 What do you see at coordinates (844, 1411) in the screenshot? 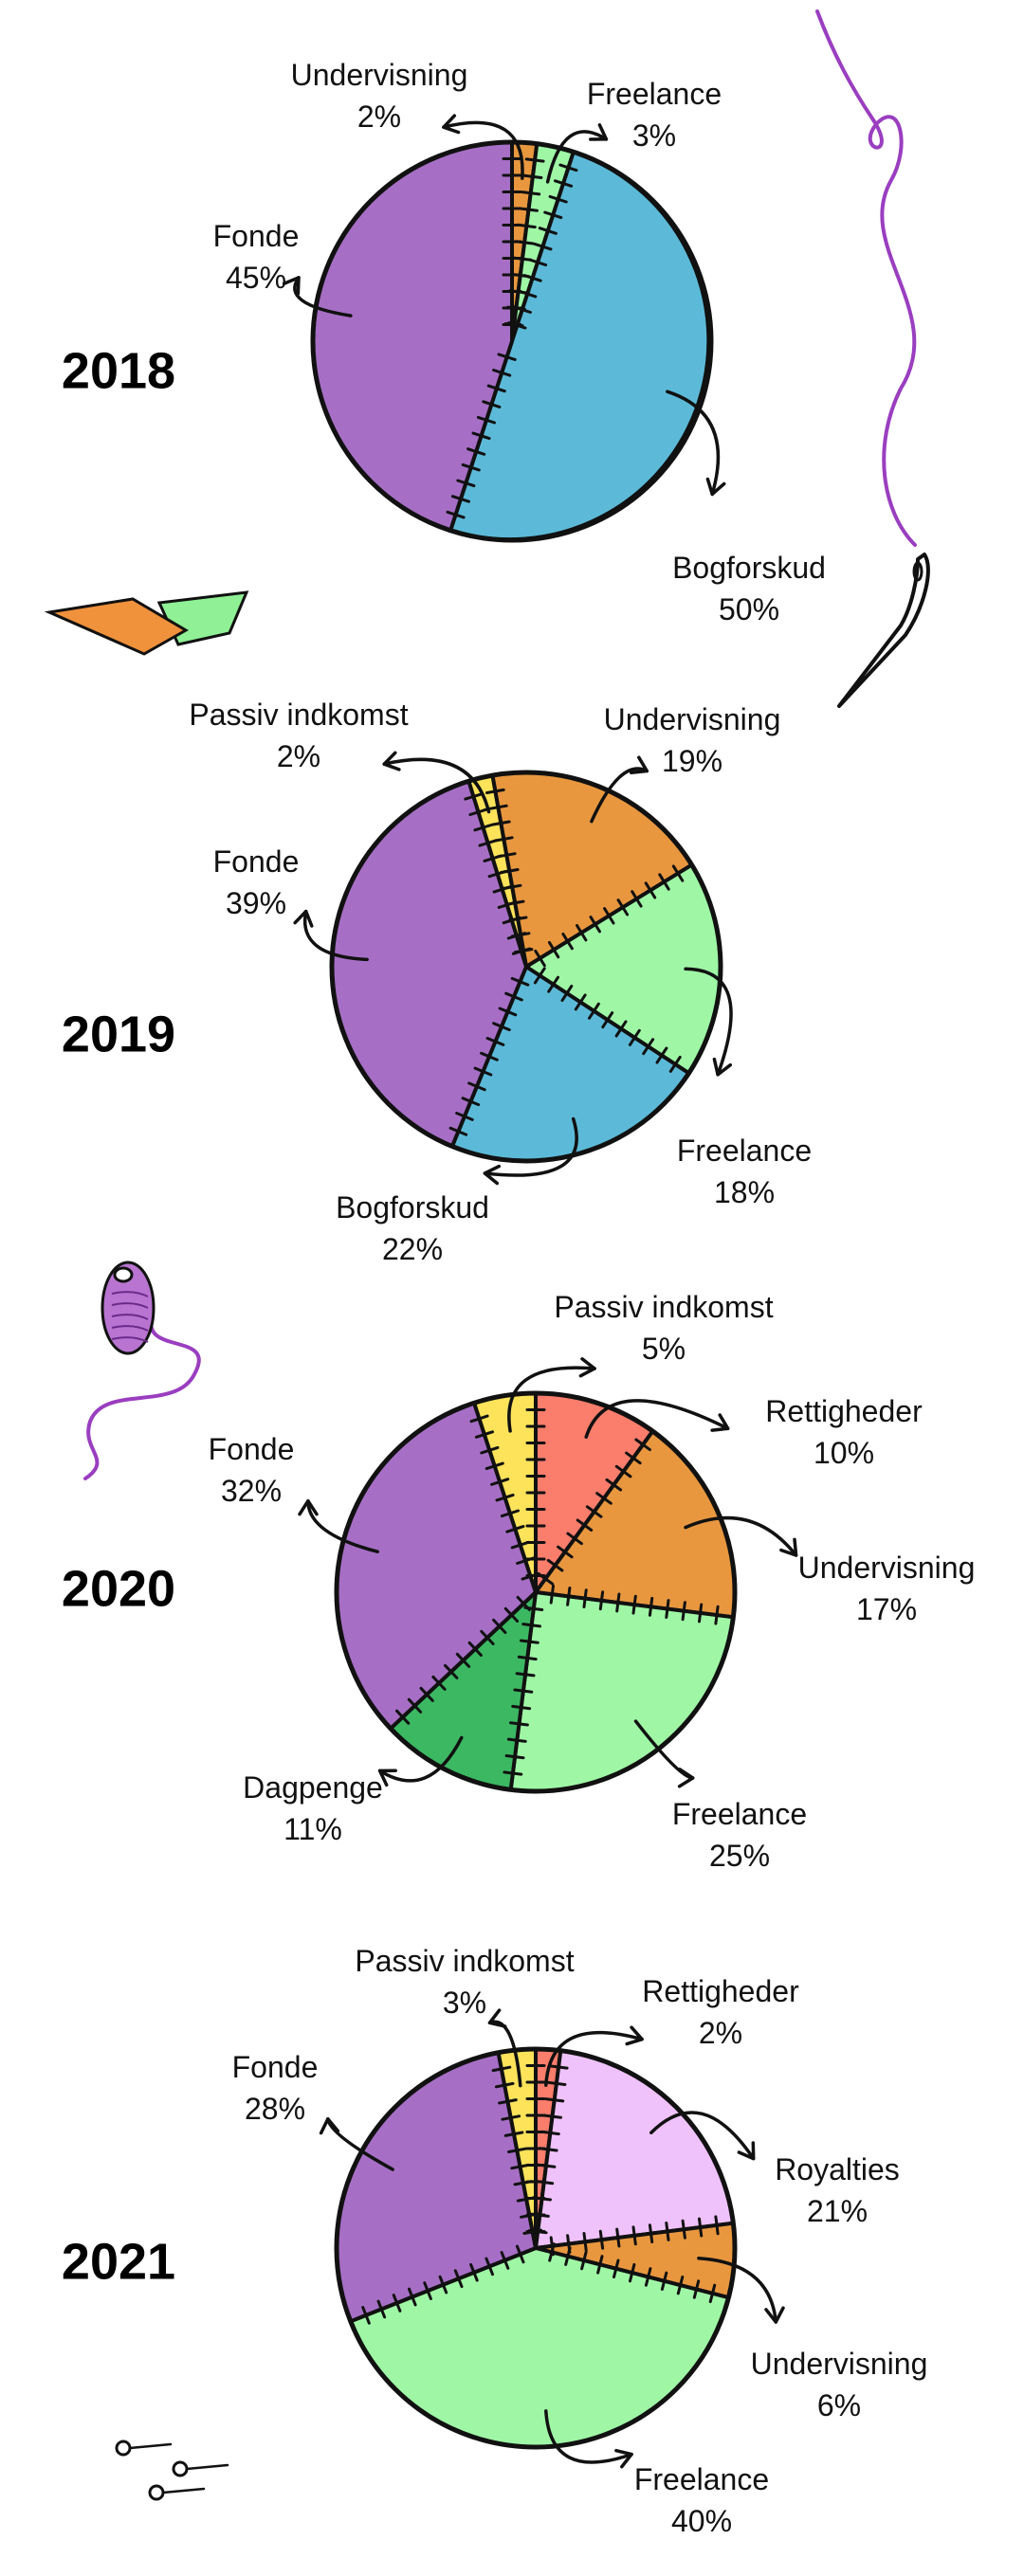
I see `slice-name: Rettigheder` at bounding box center [844, 1411].